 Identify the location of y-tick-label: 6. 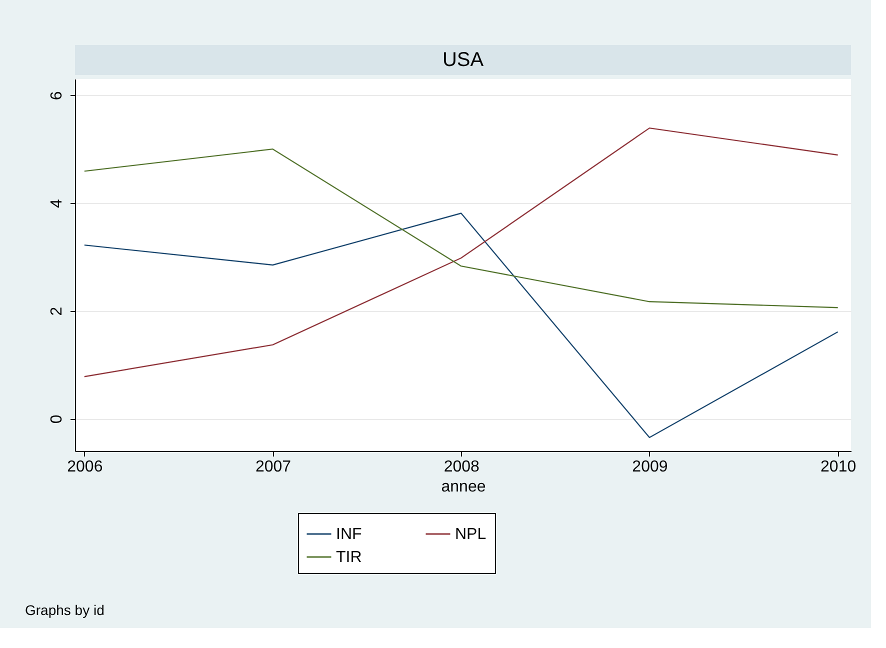
(57, 95).